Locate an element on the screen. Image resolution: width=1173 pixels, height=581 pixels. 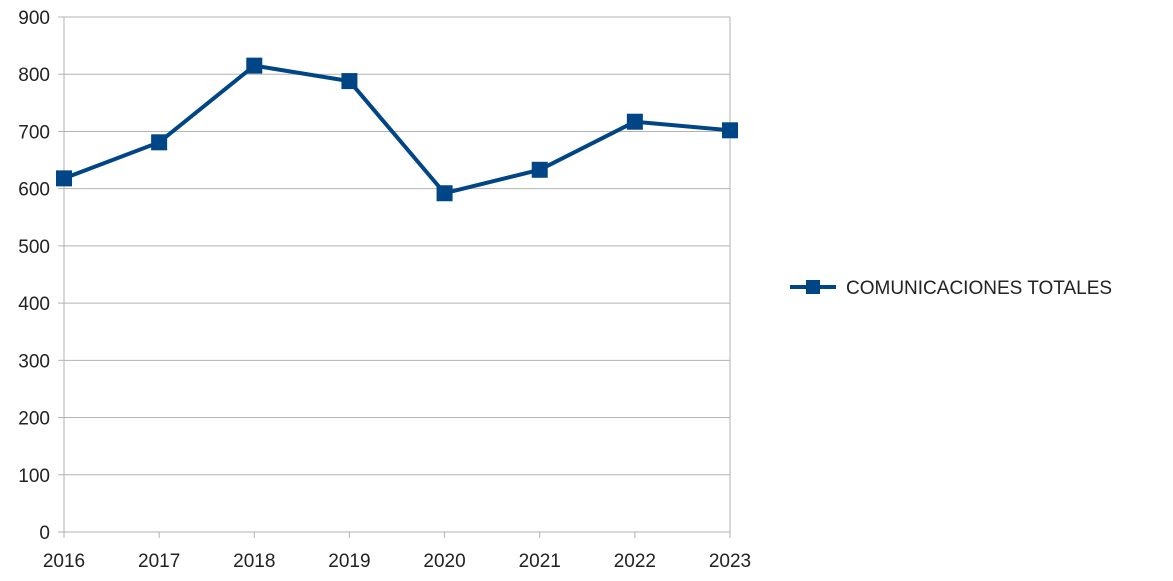
y-tick-label: 0 is located at coordinates (44, 533).